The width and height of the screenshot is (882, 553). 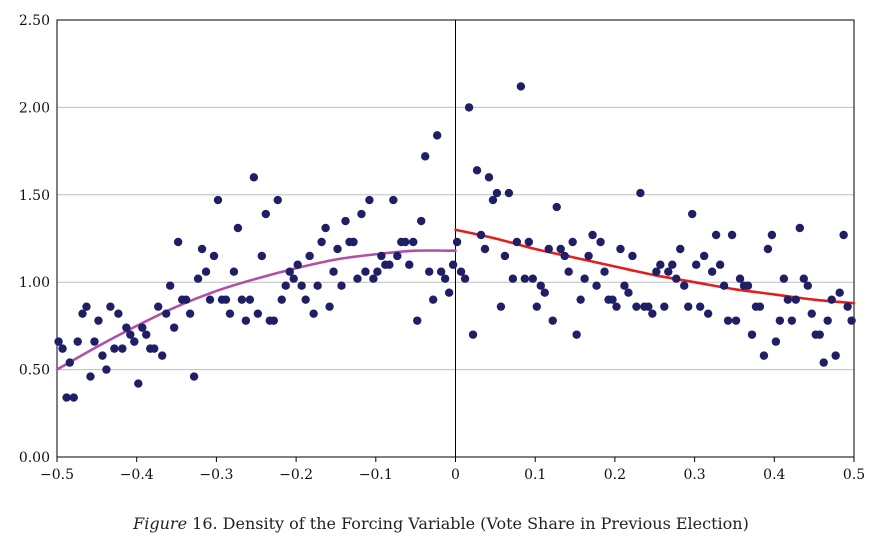 I want to click on figure-caption-label: Figure, so click(x=160, y=523).